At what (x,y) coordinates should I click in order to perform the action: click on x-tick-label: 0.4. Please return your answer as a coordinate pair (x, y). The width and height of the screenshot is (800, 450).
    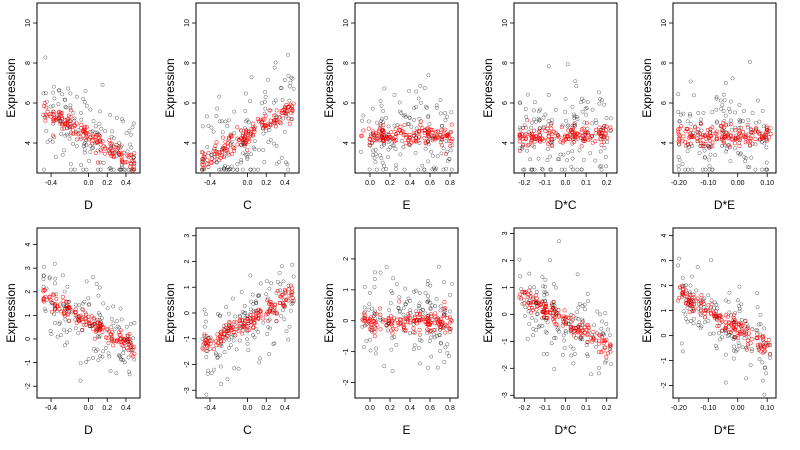
    Looking at the image, I should click on (285, 183).